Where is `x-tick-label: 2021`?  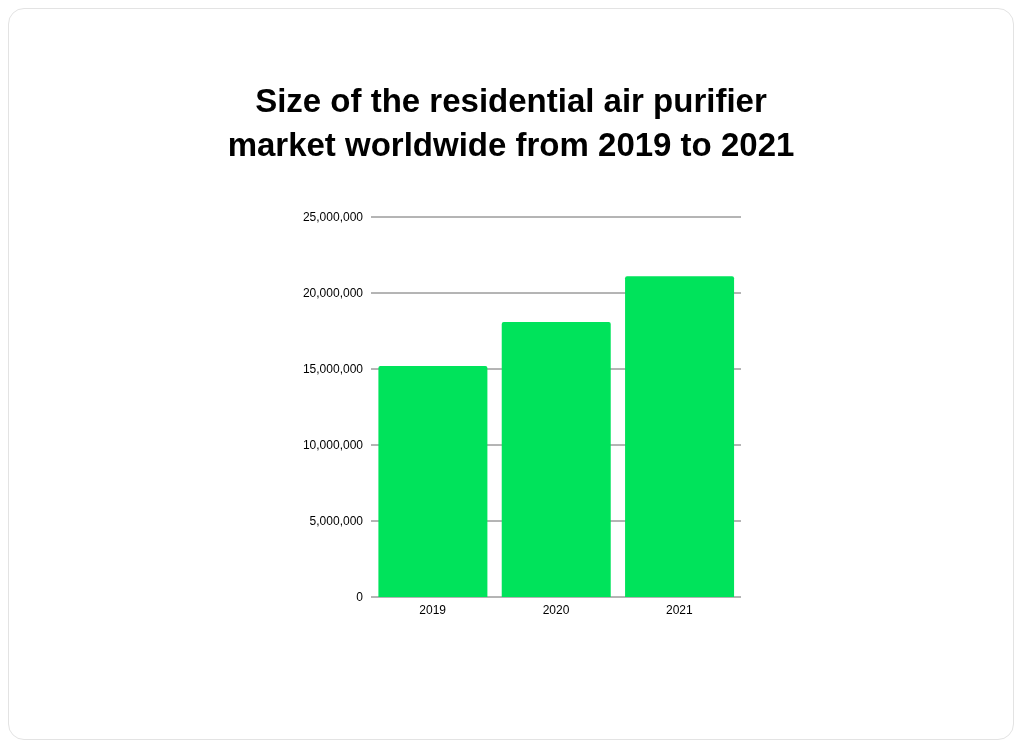
x-tick-label: 2021 is located at coordinates (679, 609).